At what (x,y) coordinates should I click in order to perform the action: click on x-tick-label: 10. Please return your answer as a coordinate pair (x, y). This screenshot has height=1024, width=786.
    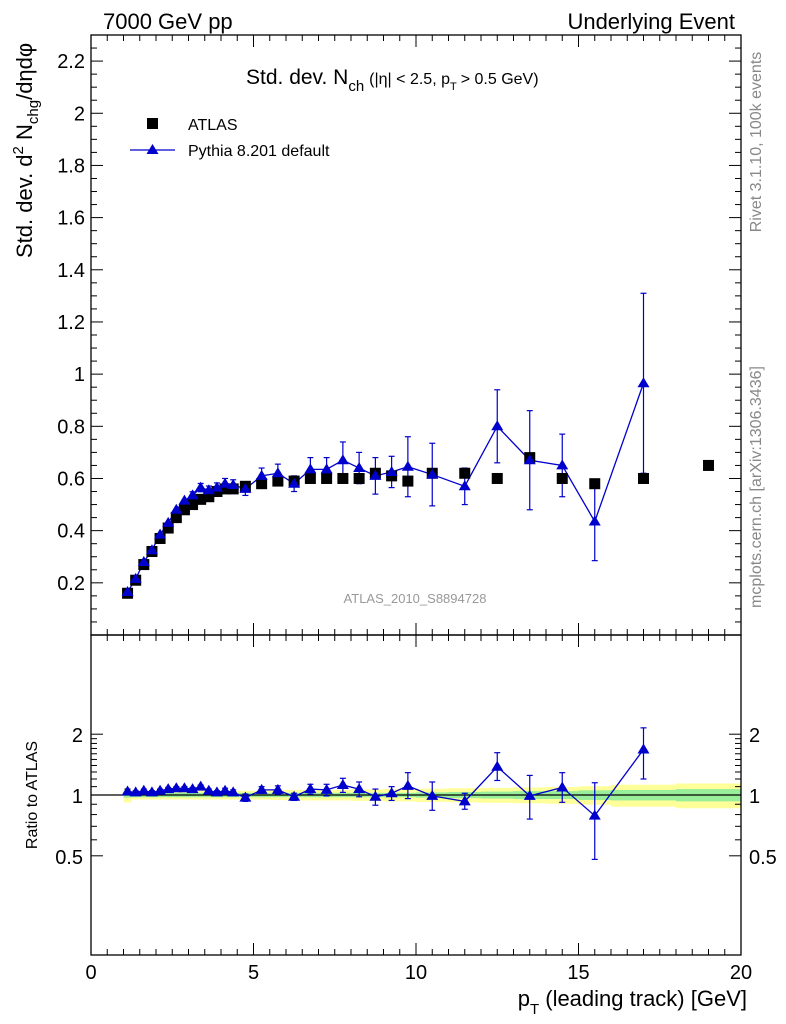
    Looking at the image, I should click on (416, 973).